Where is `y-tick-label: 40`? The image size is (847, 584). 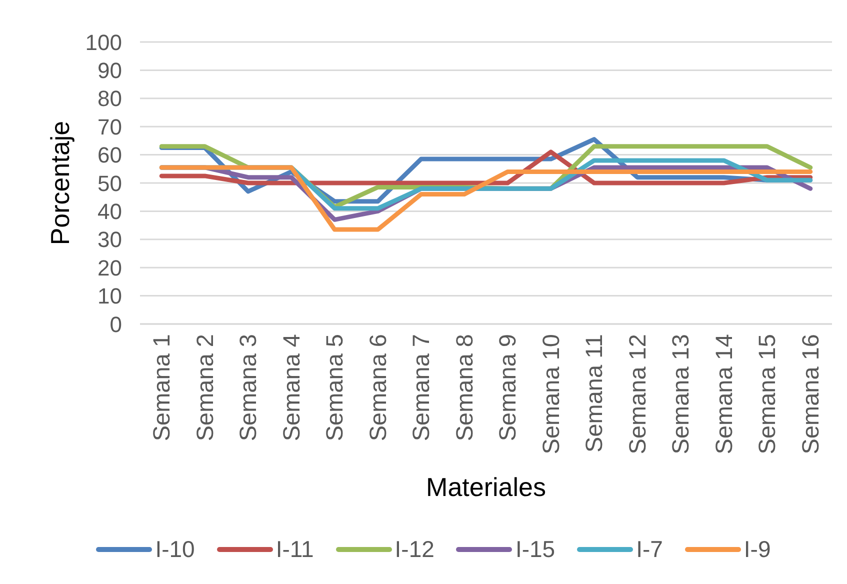 y-tick-label: 40 is located at coordinates (110, 211).